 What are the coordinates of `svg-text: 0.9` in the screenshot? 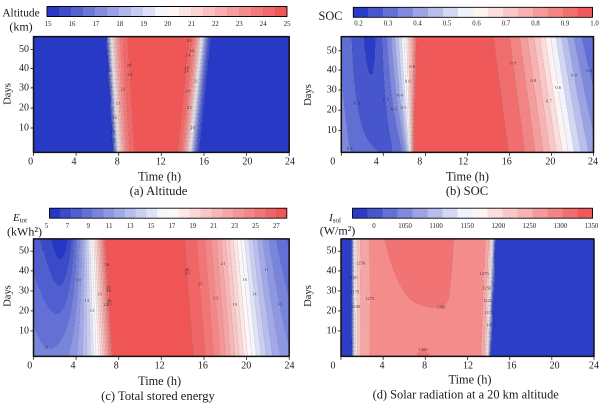 It's located at (513, 62).